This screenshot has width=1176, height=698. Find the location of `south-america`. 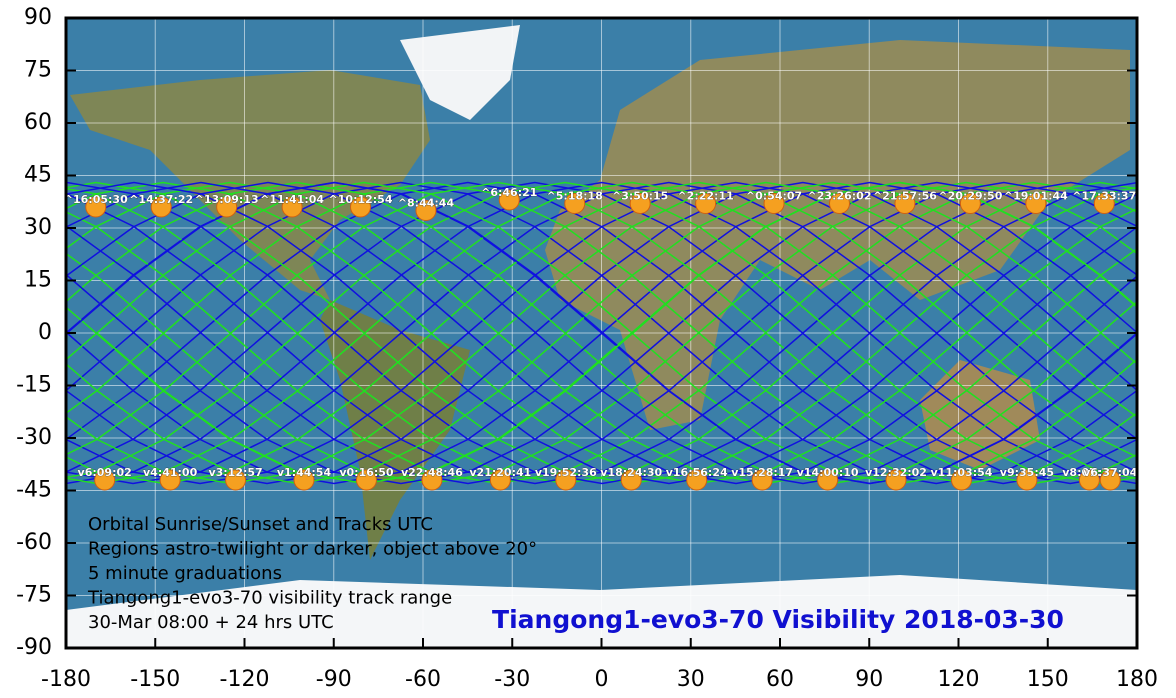

south-america is located at coordinates (395, 430).